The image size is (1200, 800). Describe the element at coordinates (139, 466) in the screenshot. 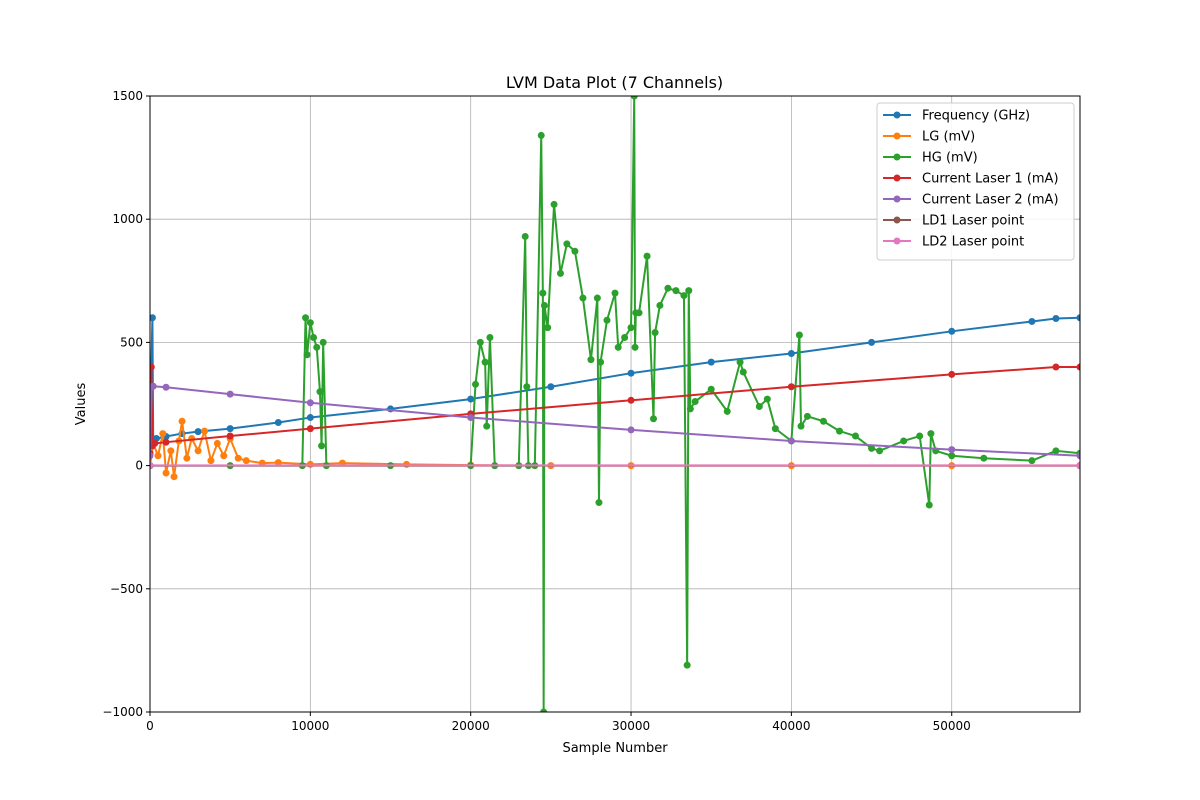

I see `y-tick-label: 0` at that location.